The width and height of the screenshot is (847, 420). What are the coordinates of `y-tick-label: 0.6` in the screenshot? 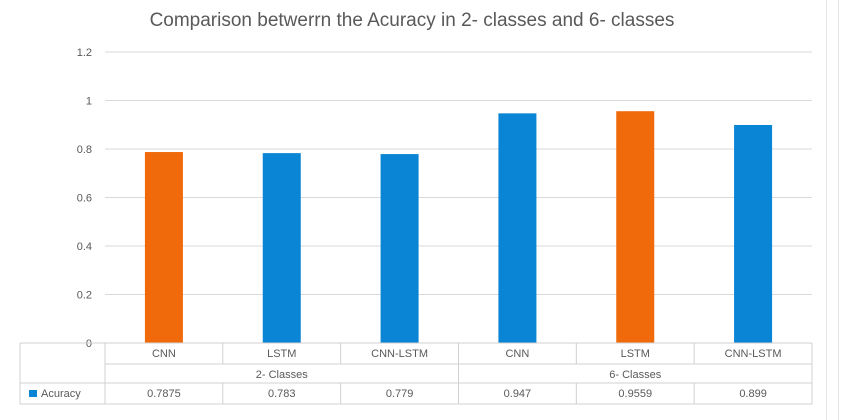 It's located at (84, 199).